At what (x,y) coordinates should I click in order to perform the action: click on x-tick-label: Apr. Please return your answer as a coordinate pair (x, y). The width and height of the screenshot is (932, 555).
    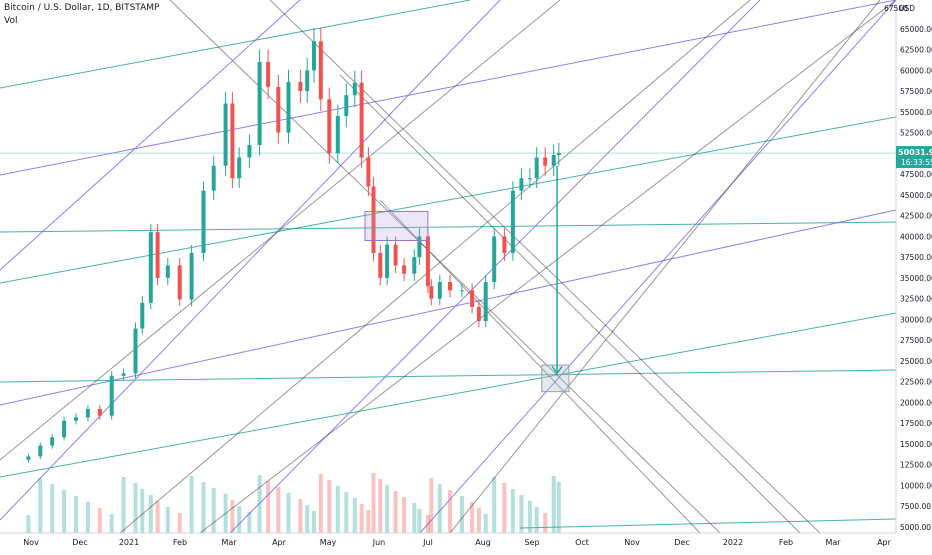
    Looking at the image, I should click on (279, 542).